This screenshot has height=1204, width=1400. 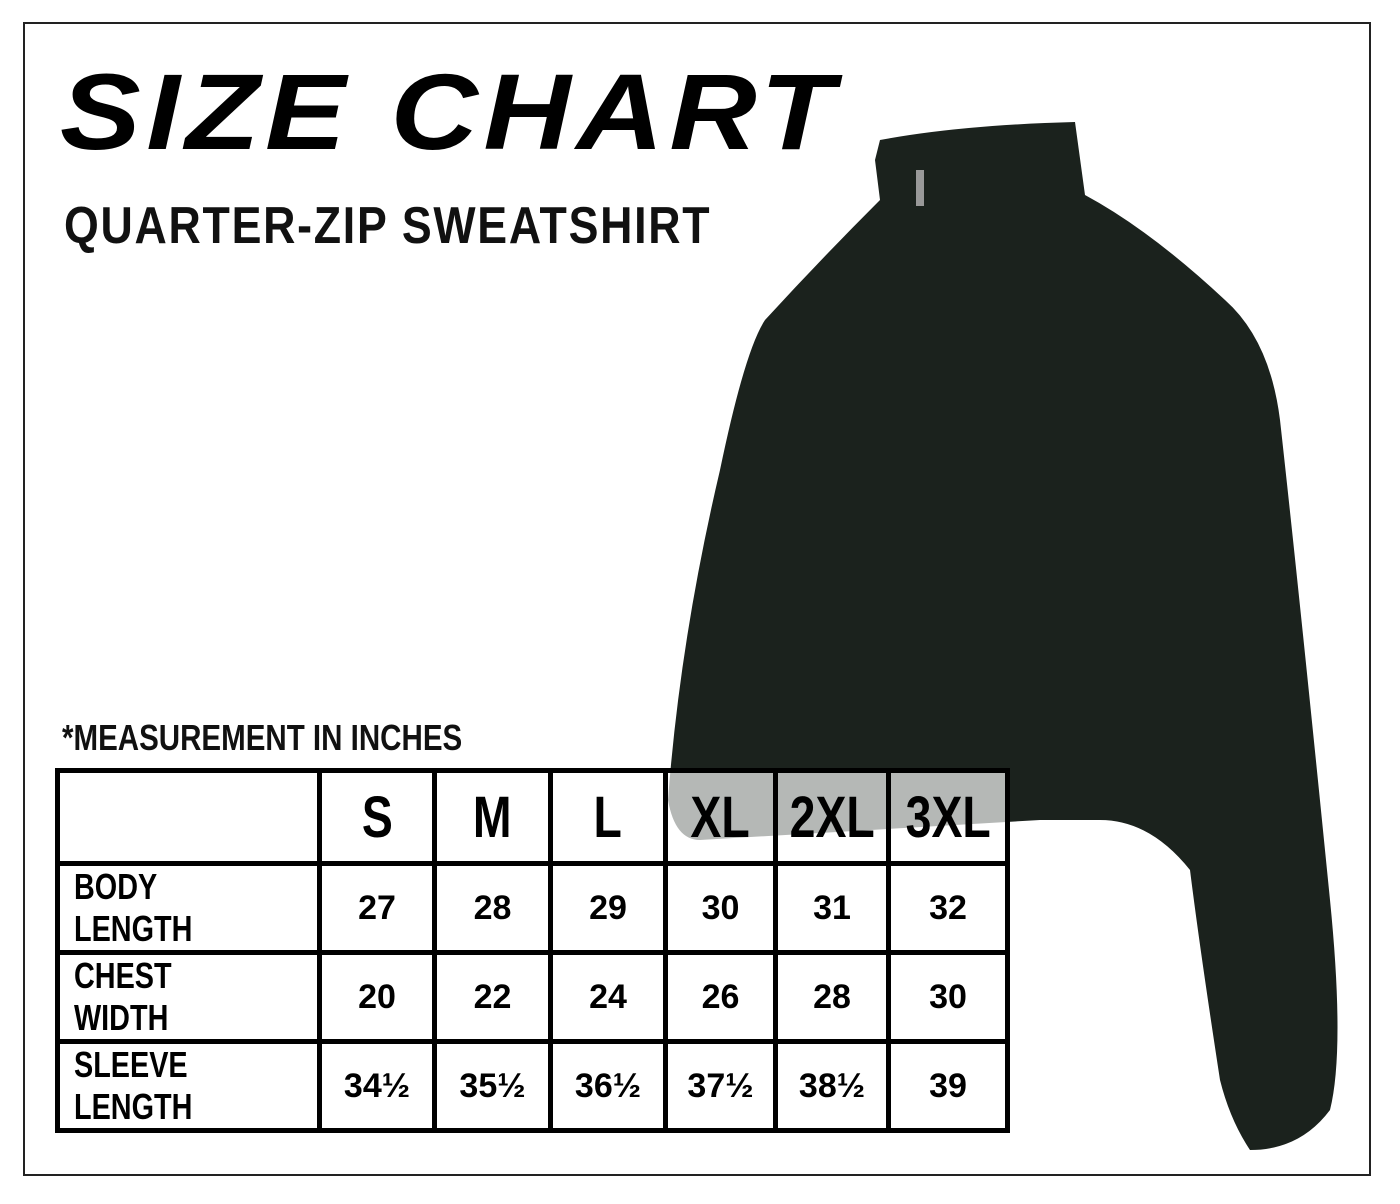 What do you see at coordinates (188, 817) in the screenshot?
I see `empty-header-cell` at bounding box center [188, 817].